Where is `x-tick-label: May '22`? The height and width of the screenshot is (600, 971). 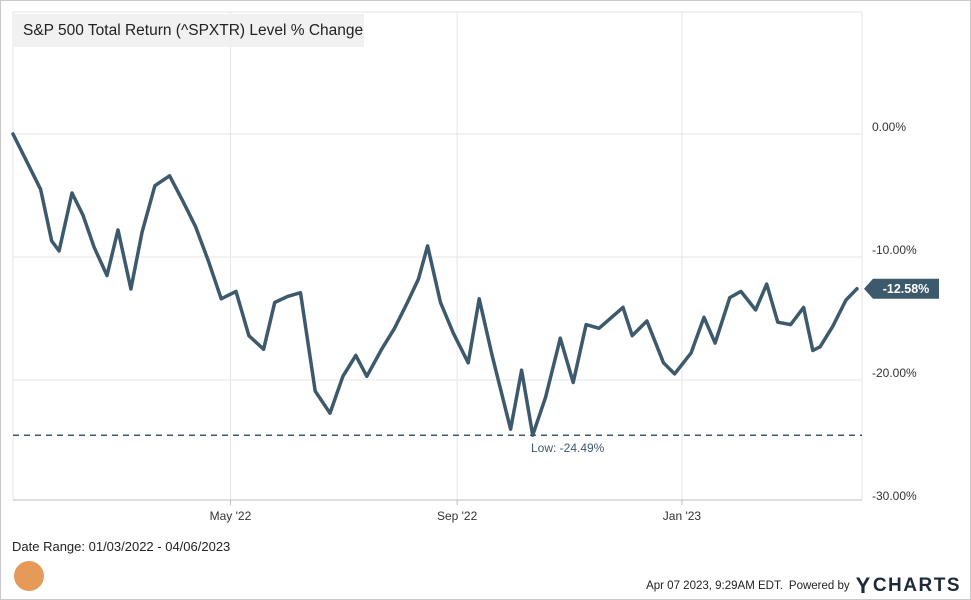 x-tick-label: May '22 is located at coordinates (231, 516).